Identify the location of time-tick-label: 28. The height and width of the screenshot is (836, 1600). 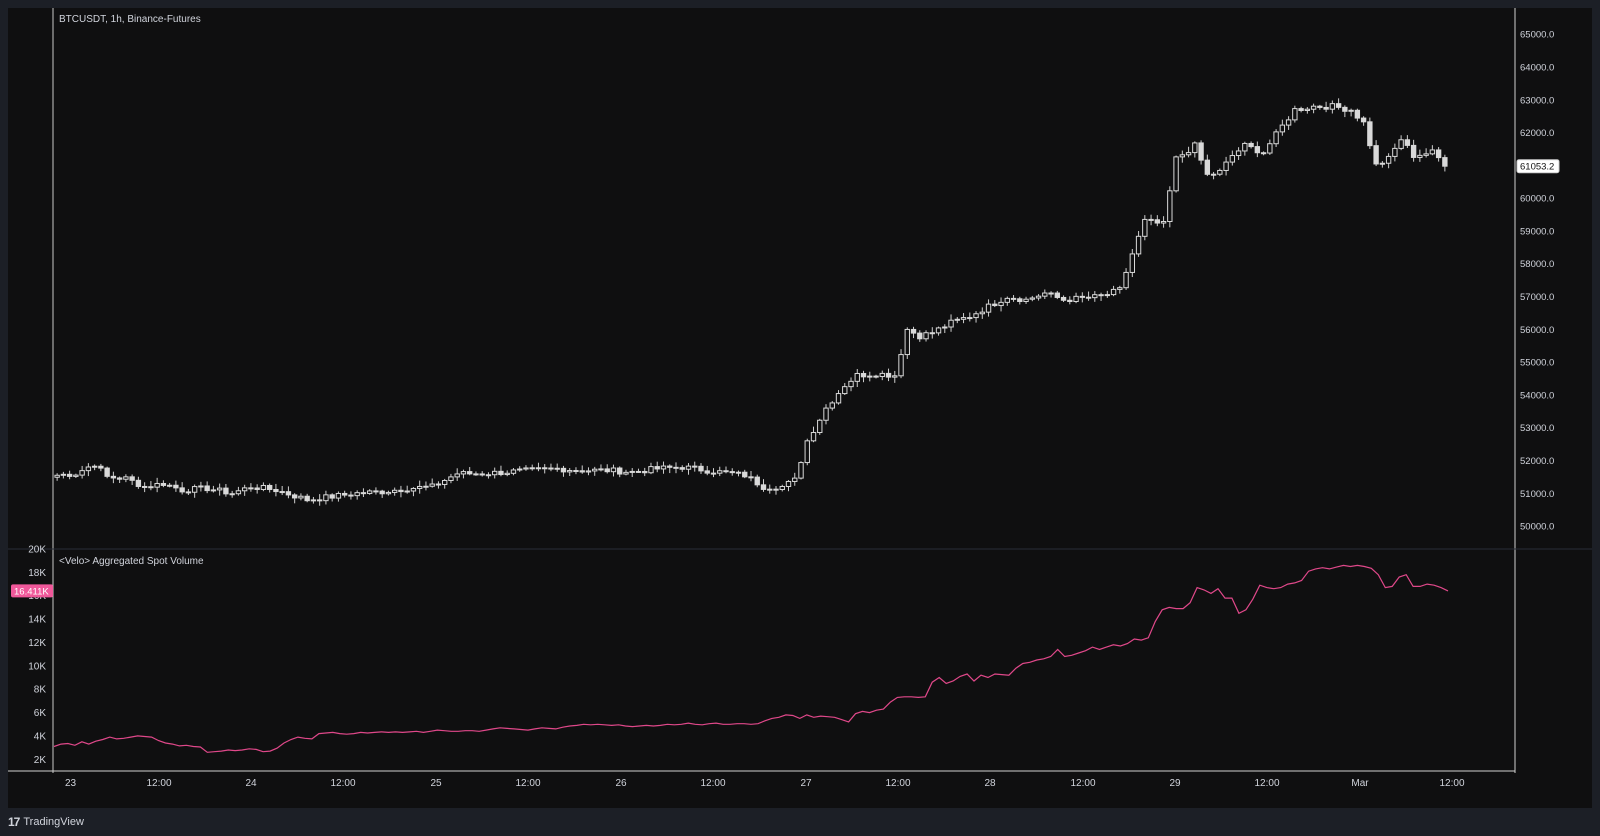
(990, 783).